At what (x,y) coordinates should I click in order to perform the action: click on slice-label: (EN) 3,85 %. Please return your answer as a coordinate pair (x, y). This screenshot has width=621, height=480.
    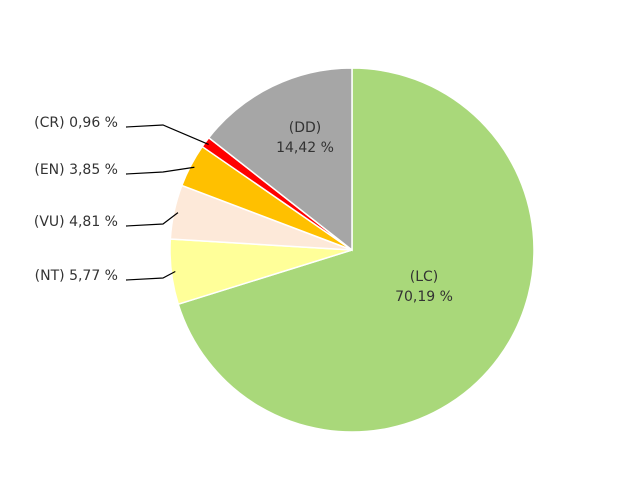
    Looking at the image, I should click on (76, 170).